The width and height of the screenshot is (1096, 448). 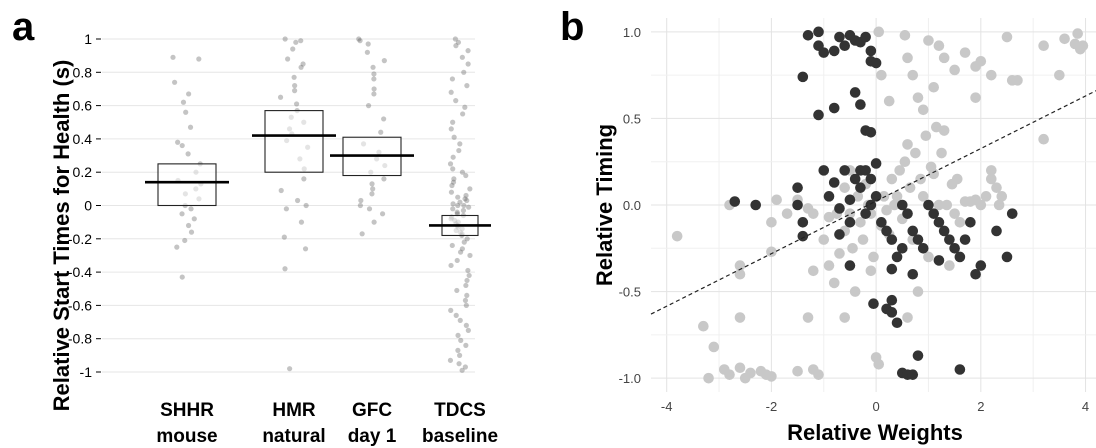 What do you see at coordinates (80, 339) in the screenshot?
I see `panel-a-y-tick-label: -0.8` at bounding box center [80, 339].